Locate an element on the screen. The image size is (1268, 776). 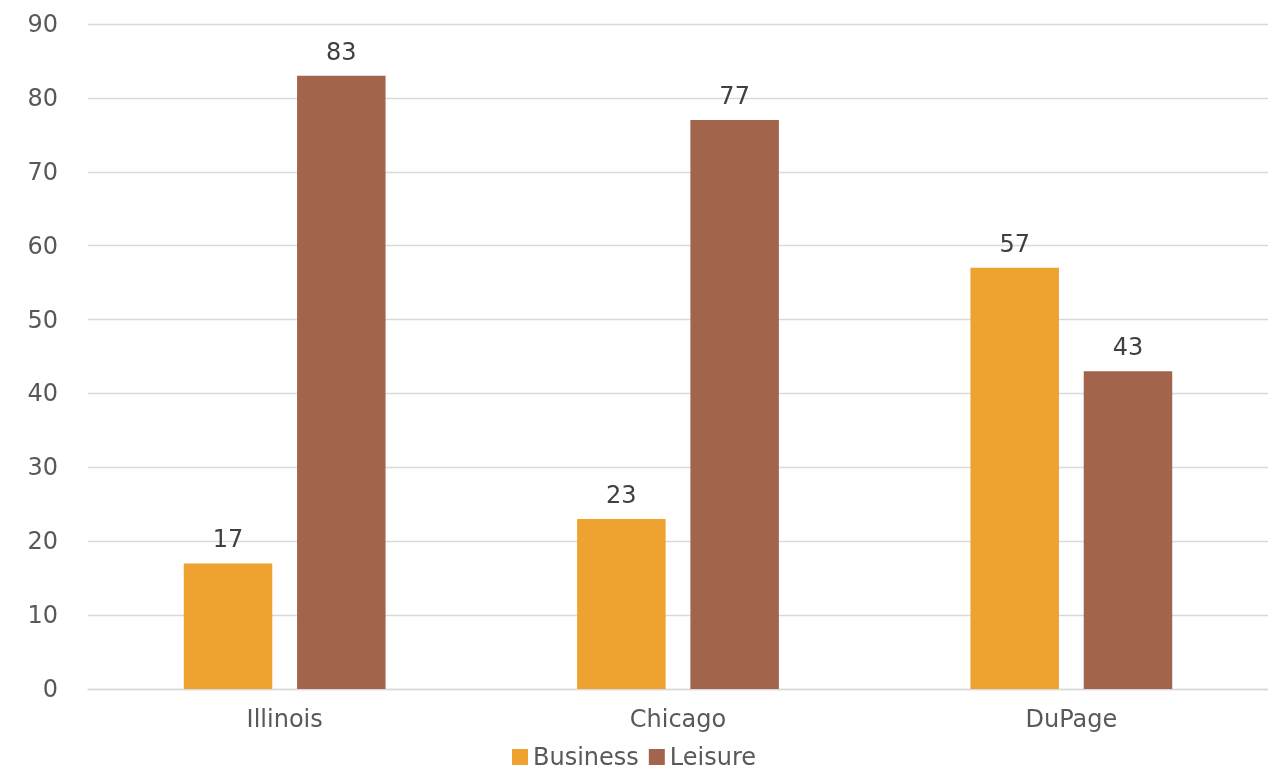
x-tick-label: Illinois is located at coordinates (284, 719).